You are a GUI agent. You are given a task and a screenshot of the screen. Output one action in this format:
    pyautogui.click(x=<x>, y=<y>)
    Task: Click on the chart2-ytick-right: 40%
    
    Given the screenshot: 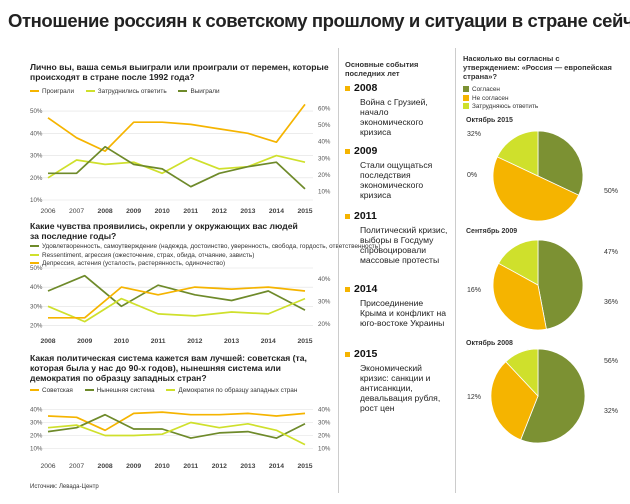 What is the action you would take?
    pyautogui.click(x=324, y=279)
    